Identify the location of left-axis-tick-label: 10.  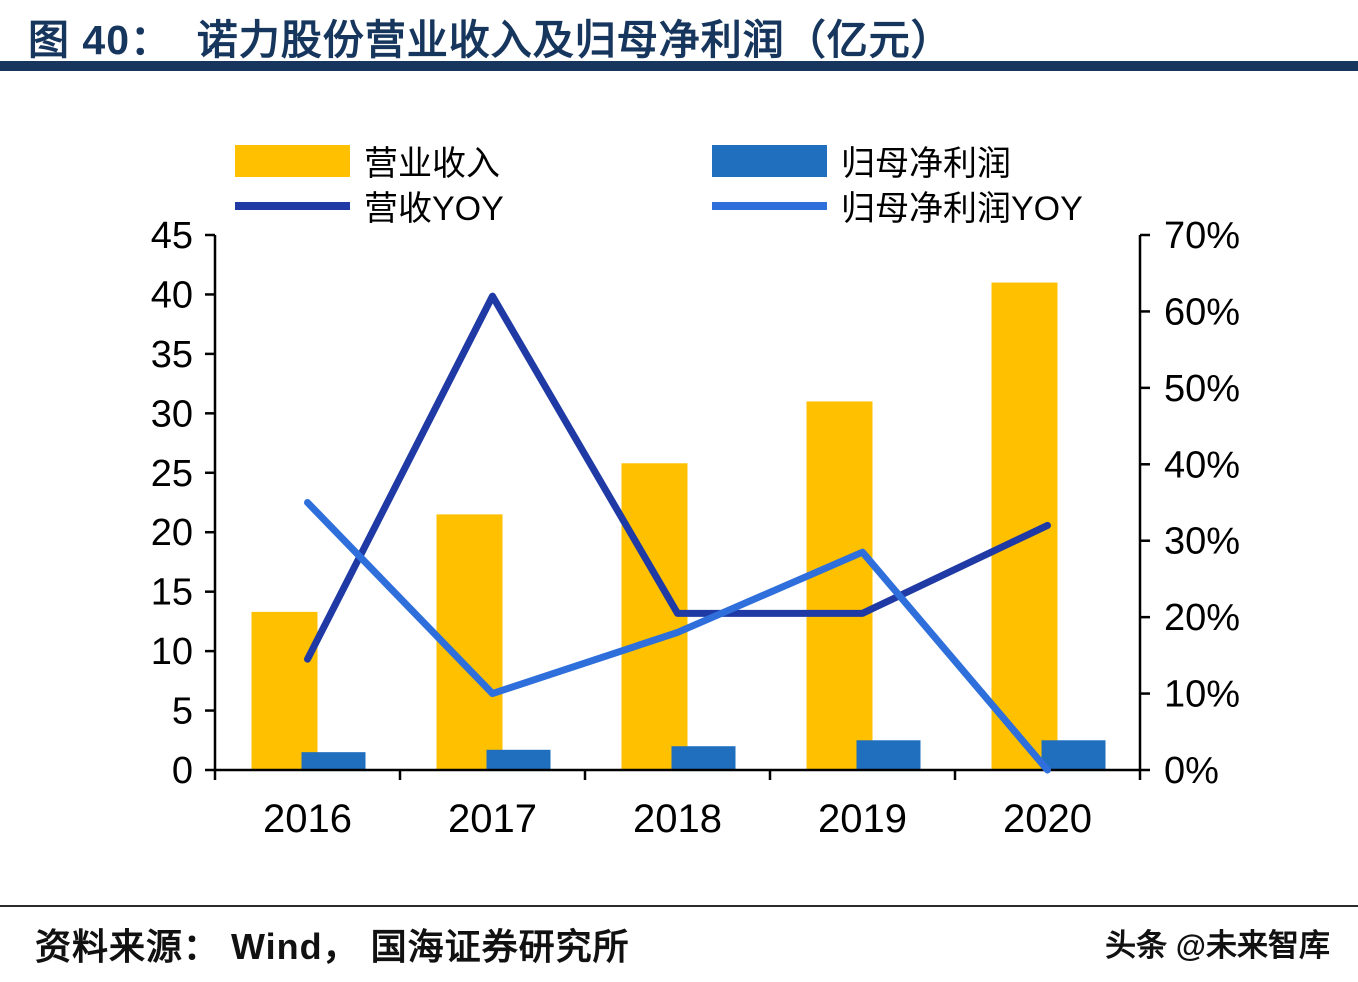
(172, 652).